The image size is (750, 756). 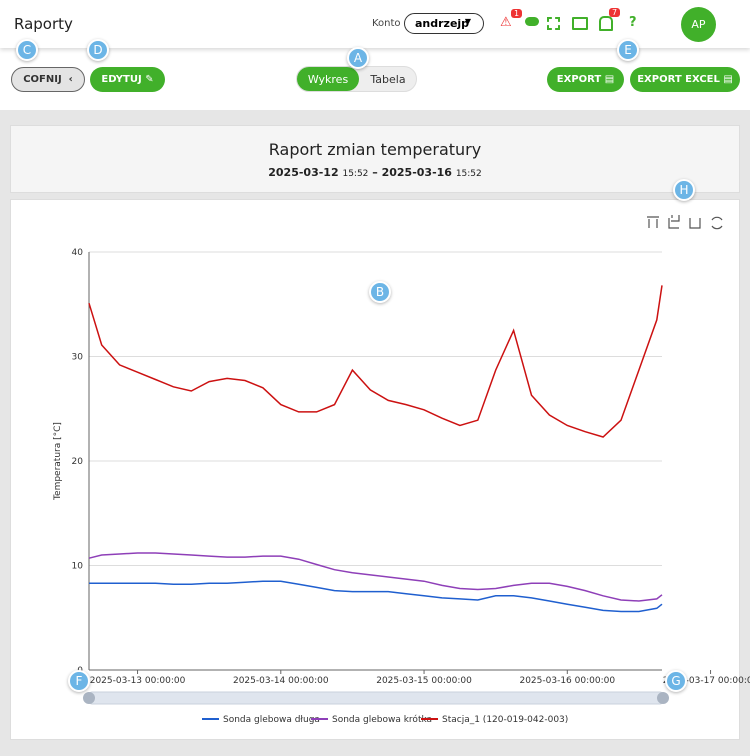 What do you see at coordinates (328, 79) in the screenshot?
I see `tab-active: Wykres` at bounding box center [328, 79].